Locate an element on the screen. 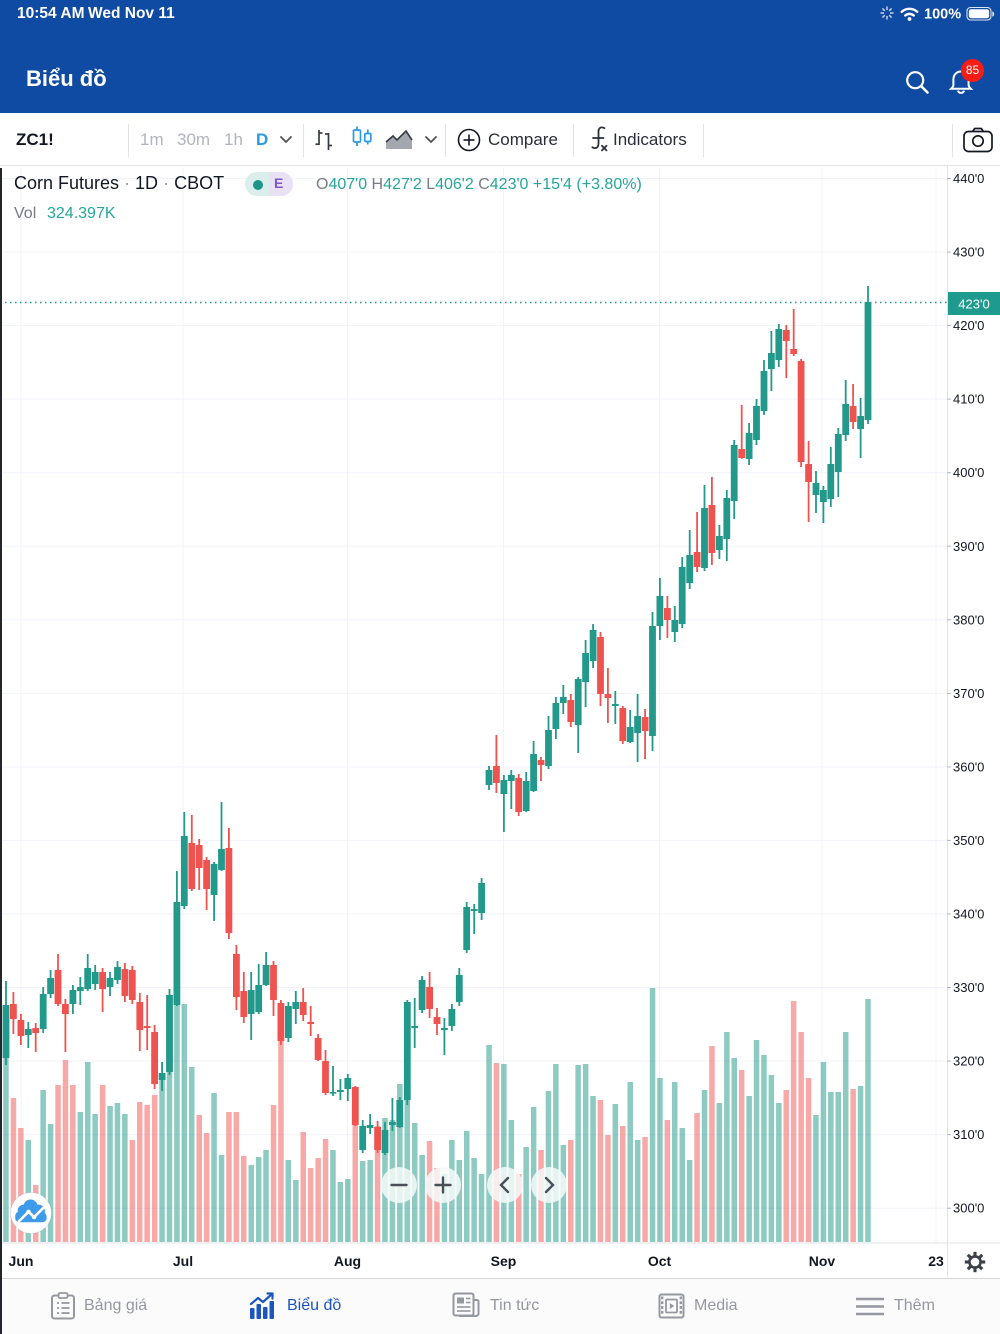 Image resolution: width=1000 pixels, height=1334 pixels. svg-text: Oct is located at coordinates (660, 1261).